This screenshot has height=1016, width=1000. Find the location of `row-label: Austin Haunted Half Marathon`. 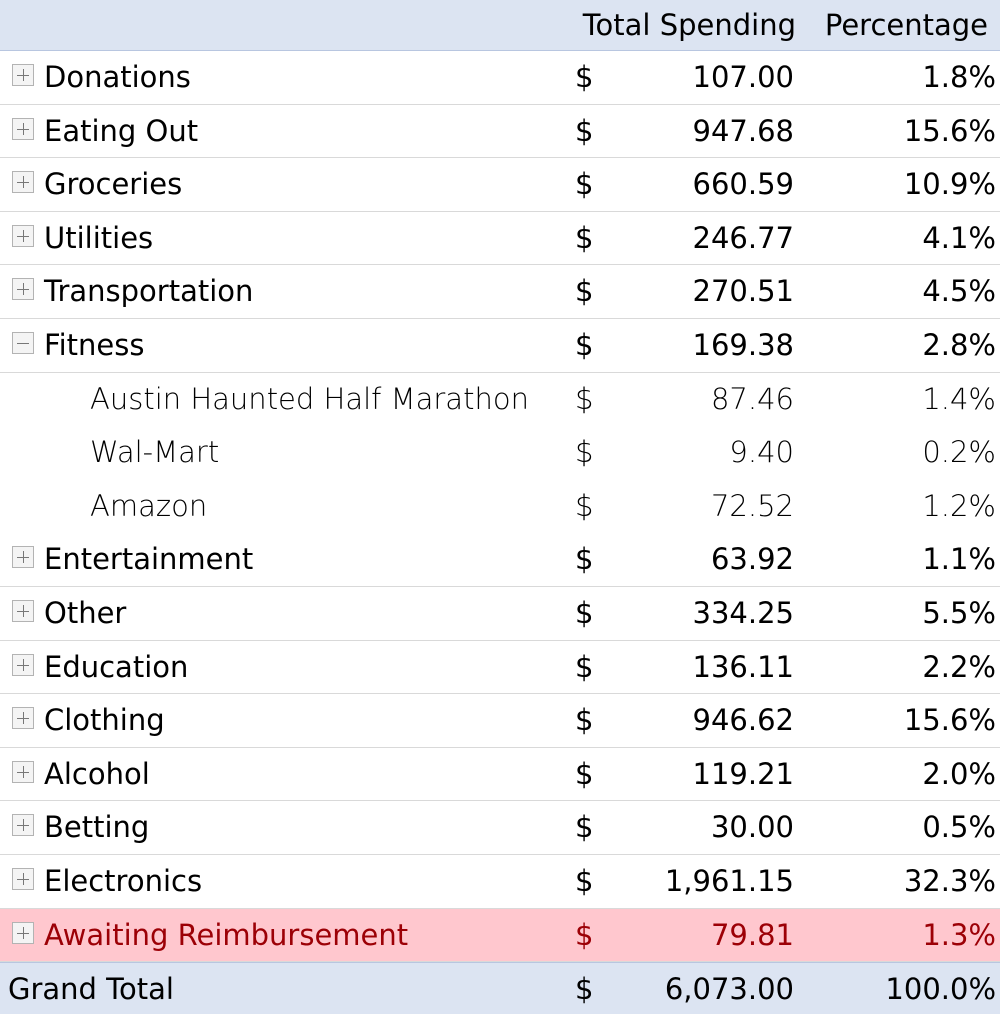

row-label: Austin Haunted Half Marathon is located at coordinates (309, 398).